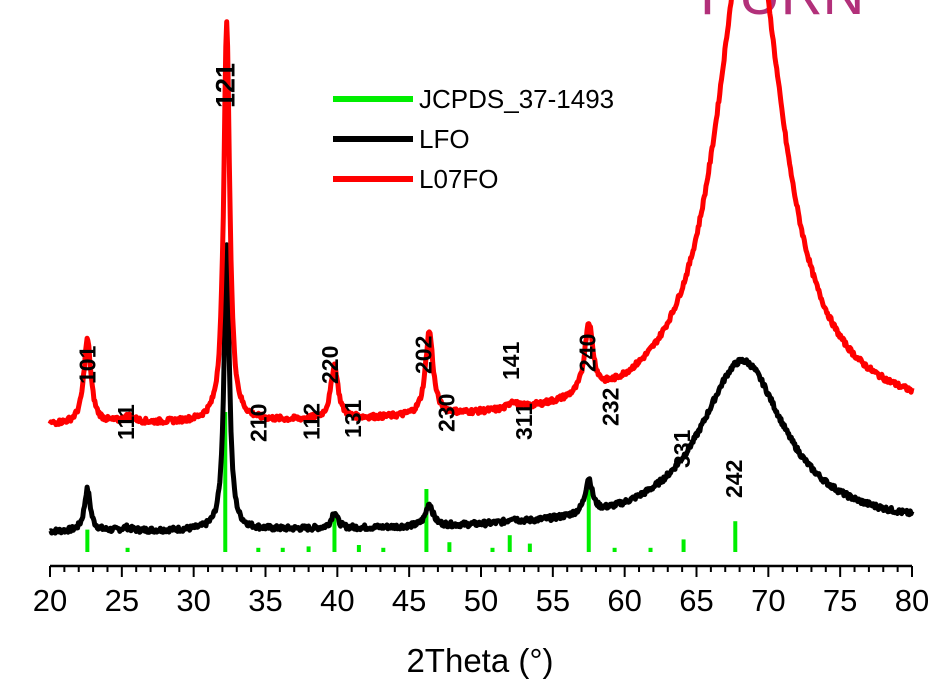 This screenshot has width=943, height=684. Describe the element at coordinates (624, 600) in the screenshot. I see `x-tick-label: 60` at that location.